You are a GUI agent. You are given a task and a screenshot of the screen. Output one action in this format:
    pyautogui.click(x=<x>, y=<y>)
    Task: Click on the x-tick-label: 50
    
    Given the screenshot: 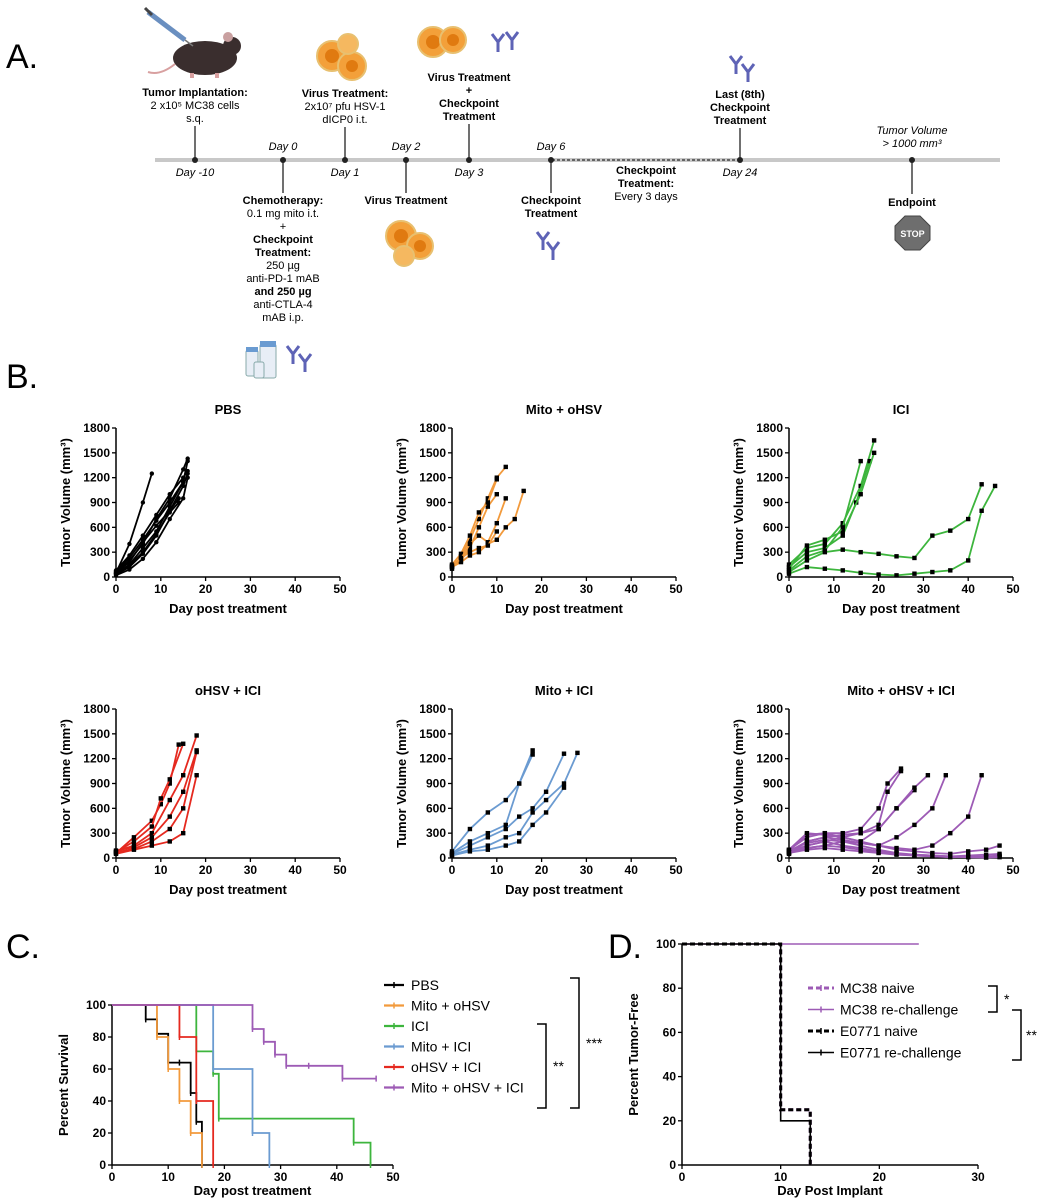 What is the action you would take?
    pyautogui.click(x=1013, y=870)
    